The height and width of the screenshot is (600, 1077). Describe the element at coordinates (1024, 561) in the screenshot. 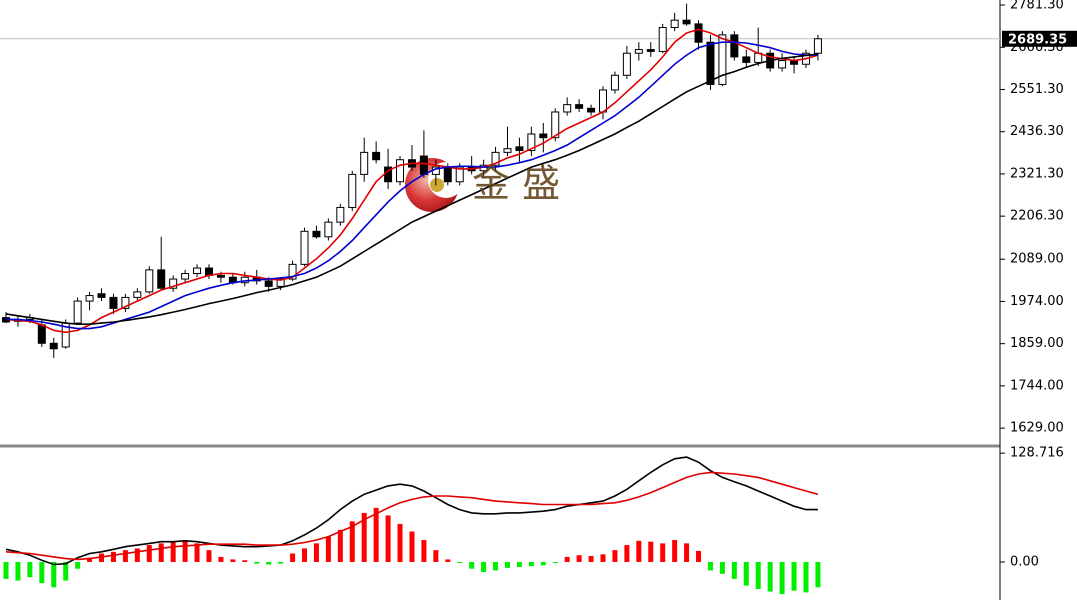

I see `y-tick-label: 0.00` at that location.